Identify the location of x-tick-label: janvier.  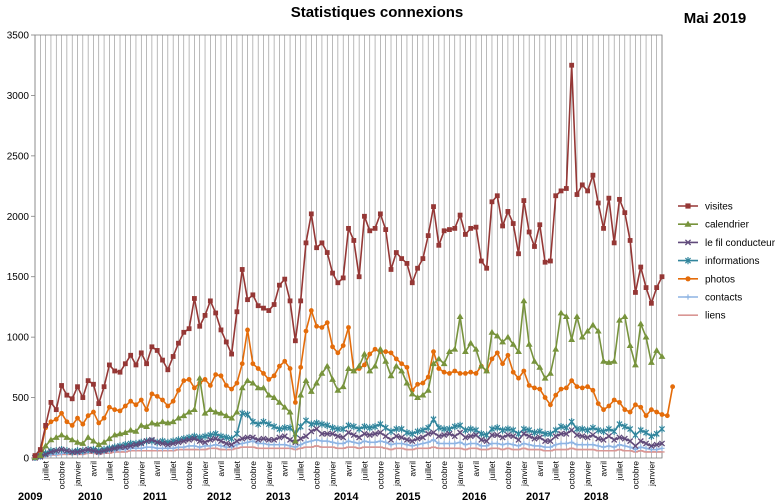
(396, 474).